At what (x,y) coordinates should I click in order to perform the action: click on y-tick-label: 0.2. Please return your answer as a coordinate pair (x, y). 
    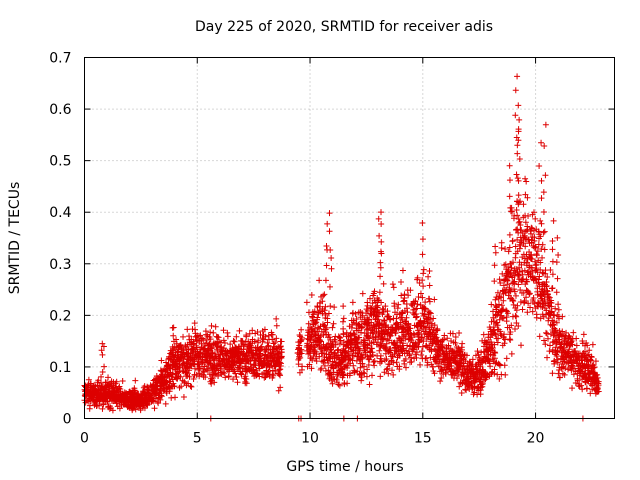
    Looking at the image, I should click on (60, 316).